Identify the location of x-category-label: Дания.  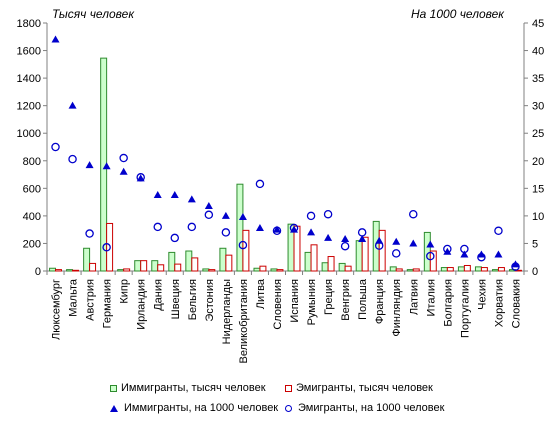
(159, 295).